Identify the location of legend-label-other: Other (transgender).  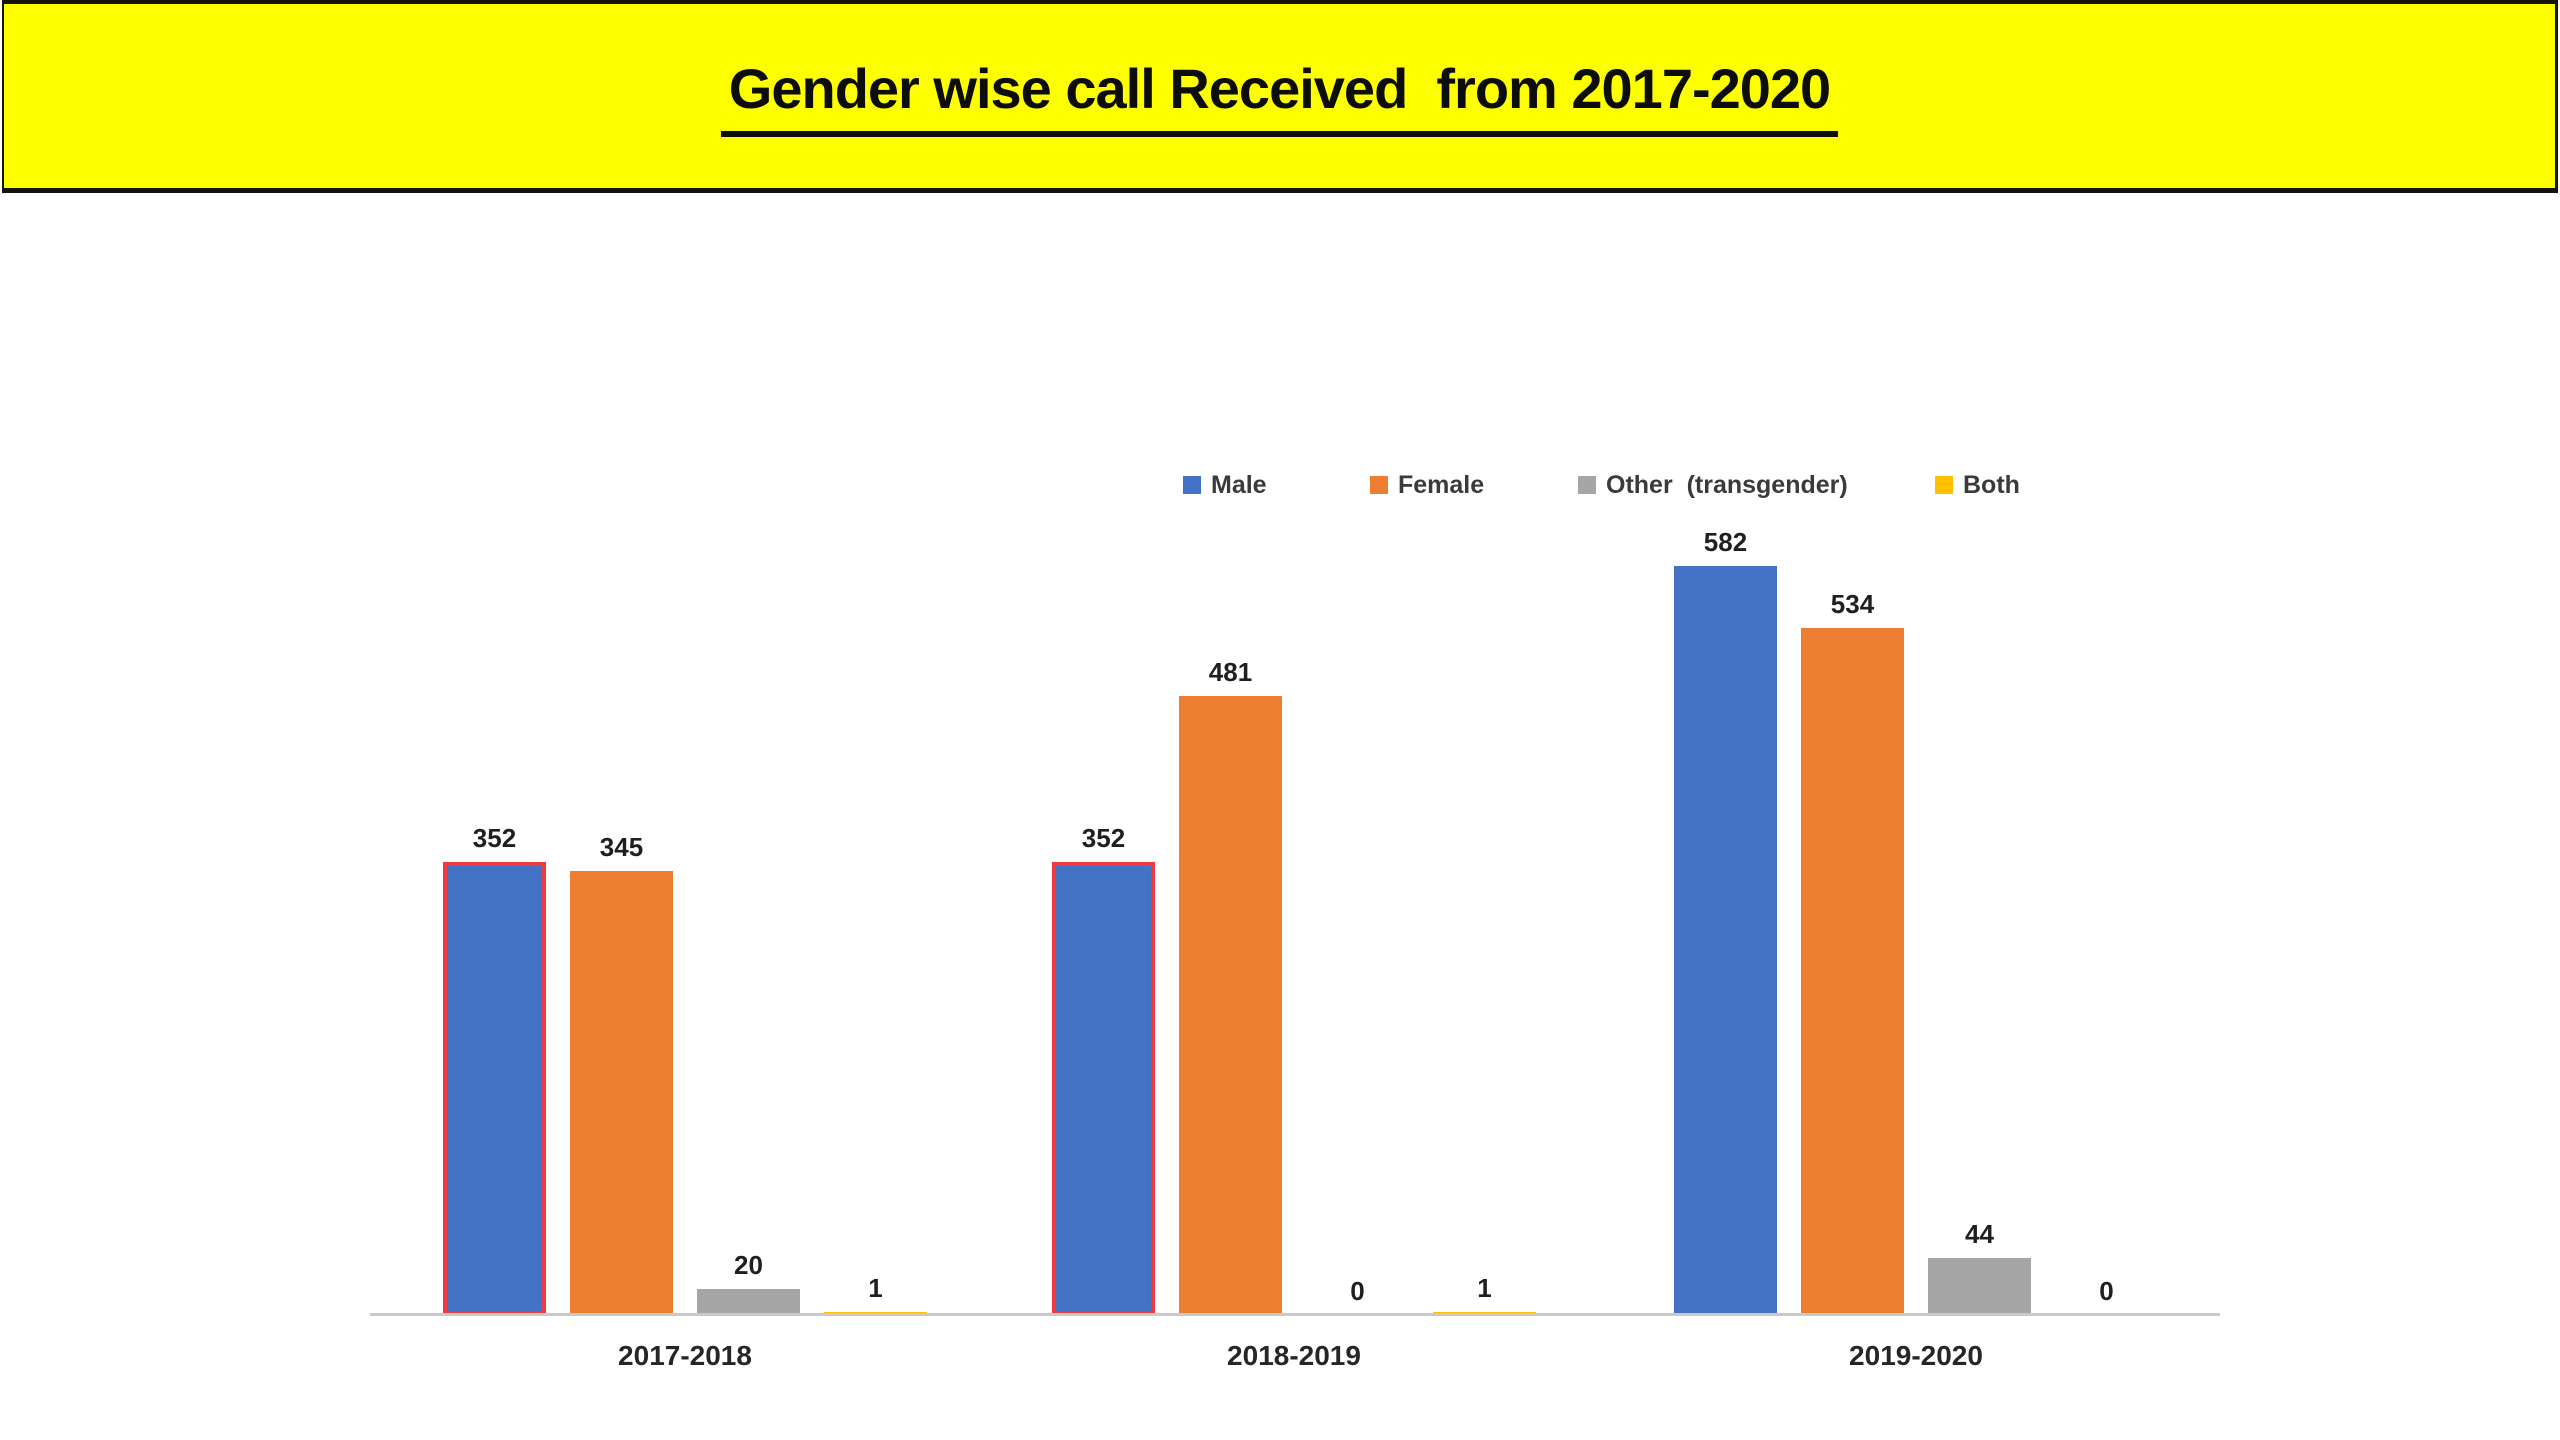
(1727, 484).